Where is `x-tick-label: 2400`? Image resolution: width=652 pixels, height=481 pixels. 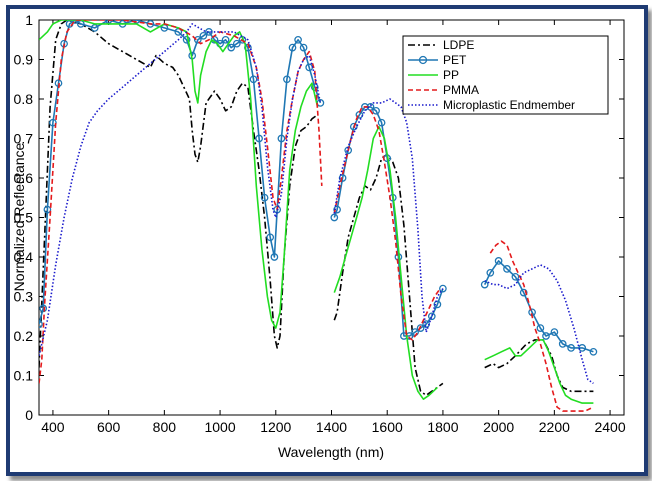 x-tick-label: 2400 is located at coordinates (609, 427).